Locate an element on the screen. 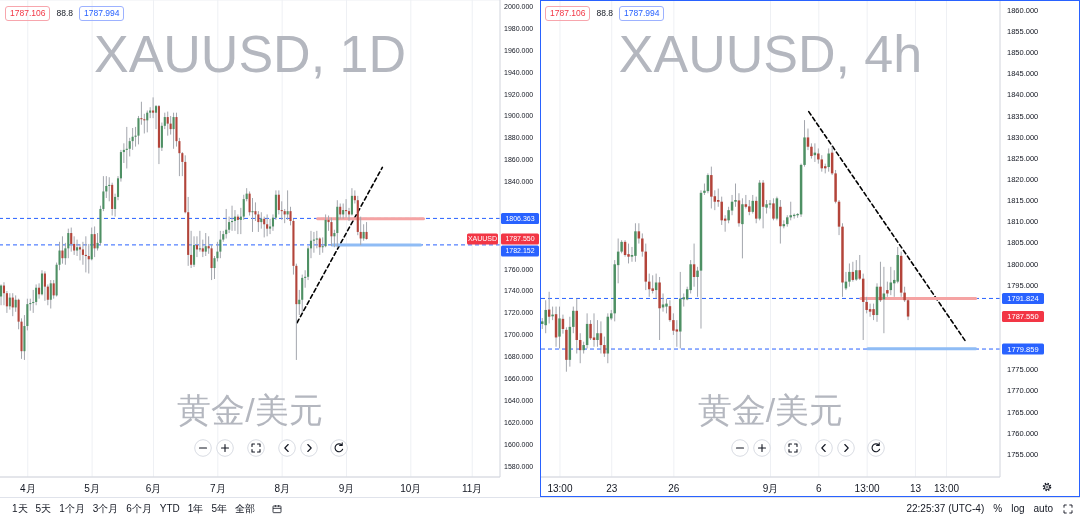 This screenshot has width=1080, height=519. text: 5天 is located at coordinates (43, 508).